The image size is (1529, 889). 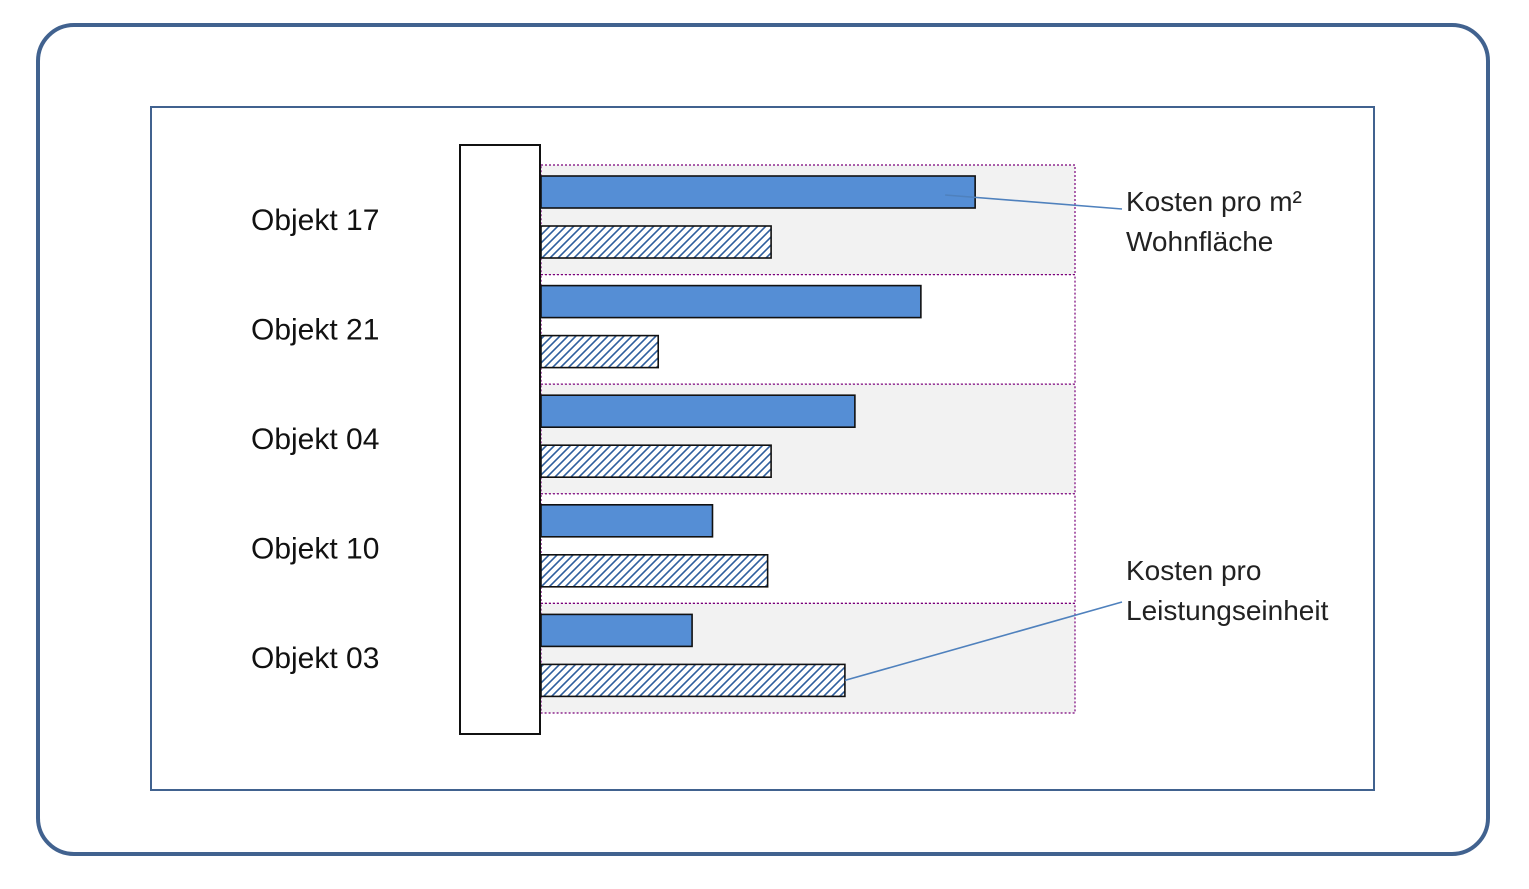 What do you see at coordinates (500, 439) in the screenshot?
I see `axis-block` at bounding box center [500, 439].